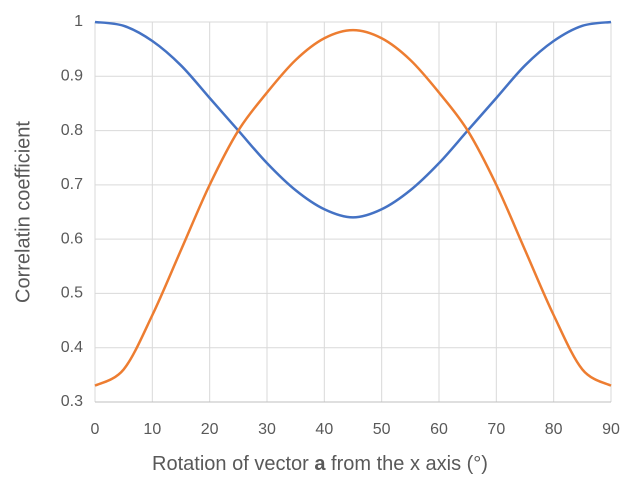 This screenshot has height=479, width=625. Describe the element at coordinates (95, 429) in the screenshot. I see `x-tick-label: 0` at that location.